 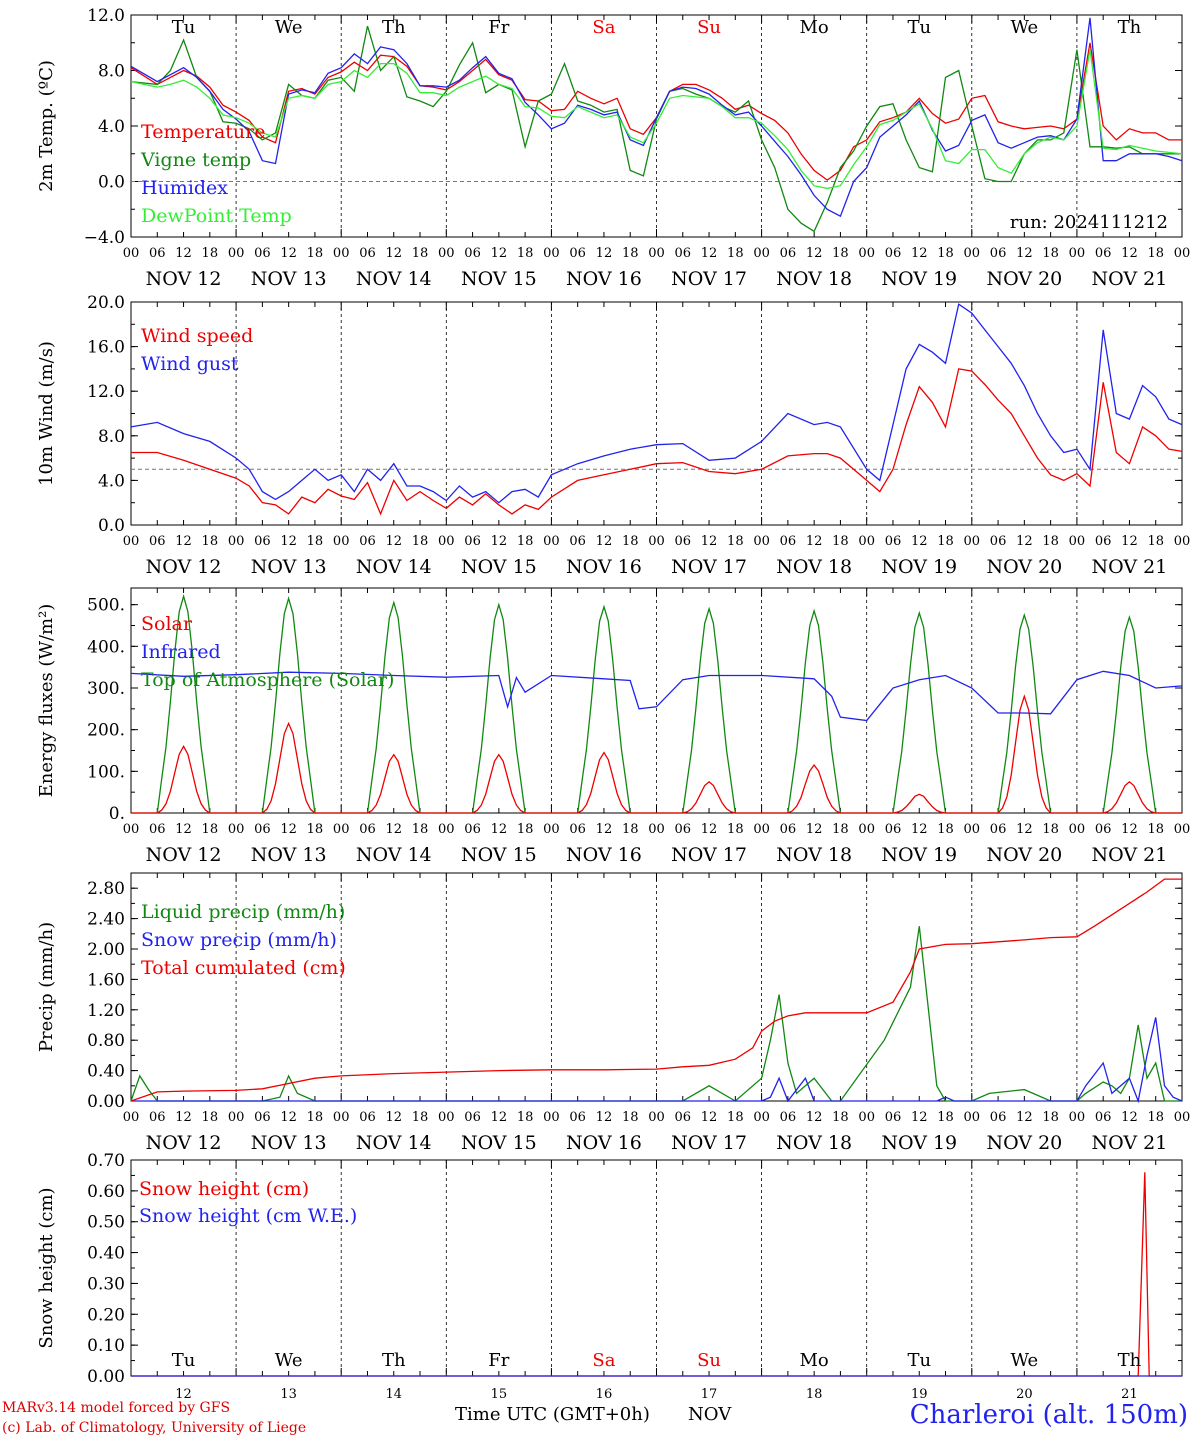 What do you see at coordinates (111, 526) in the screenshot?
I see `y-tick-label: 0.0` at bounding box center [111, 526].